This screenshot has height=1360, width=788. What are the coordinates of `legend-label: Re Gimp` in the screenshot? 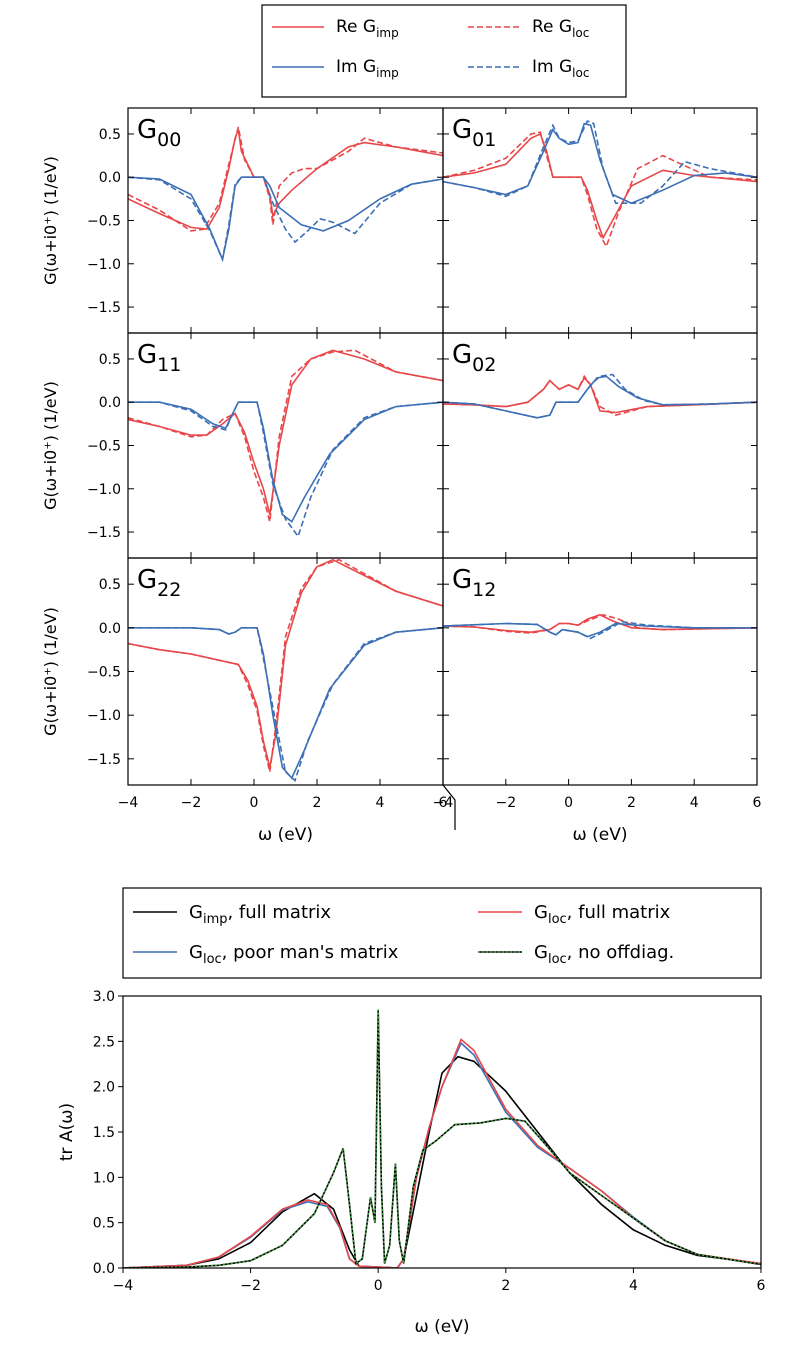 It's located at (367, 28).